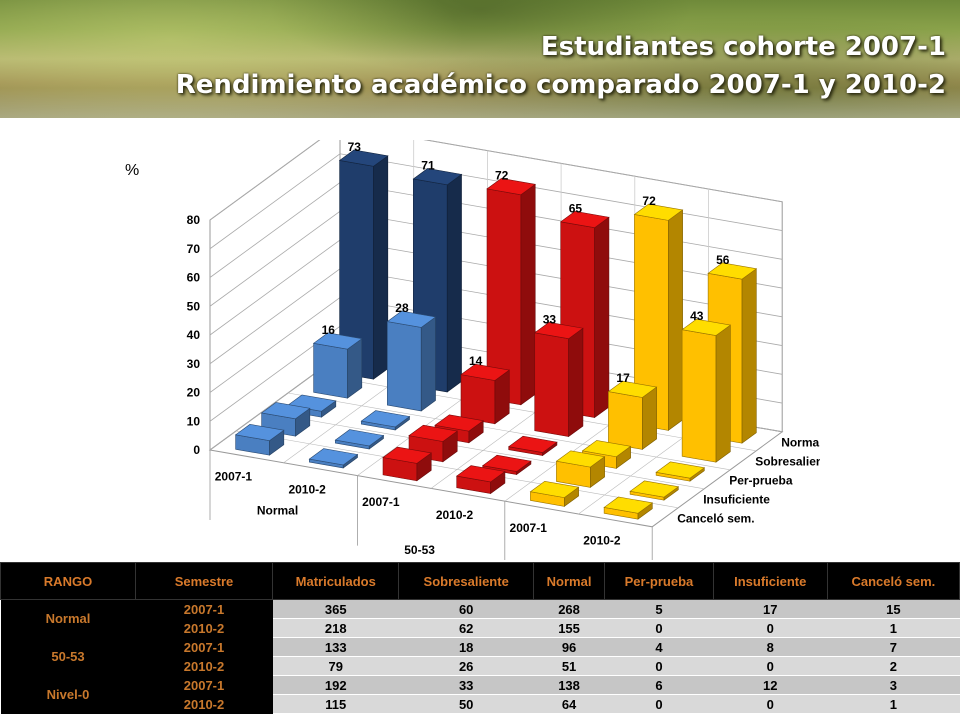 This screenshot has height=720, width=960. Describe the element at coordinates (761, 480) in the screenshot. I see `series-label: Per-prueba` at that location.